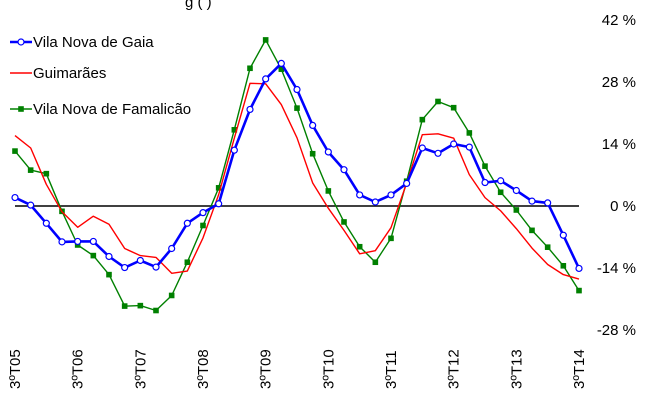 The image size is (647, 394). Describe the element at coordinates (198, 5) in the screenshot. I see `chart-title: g ( )` at that location.